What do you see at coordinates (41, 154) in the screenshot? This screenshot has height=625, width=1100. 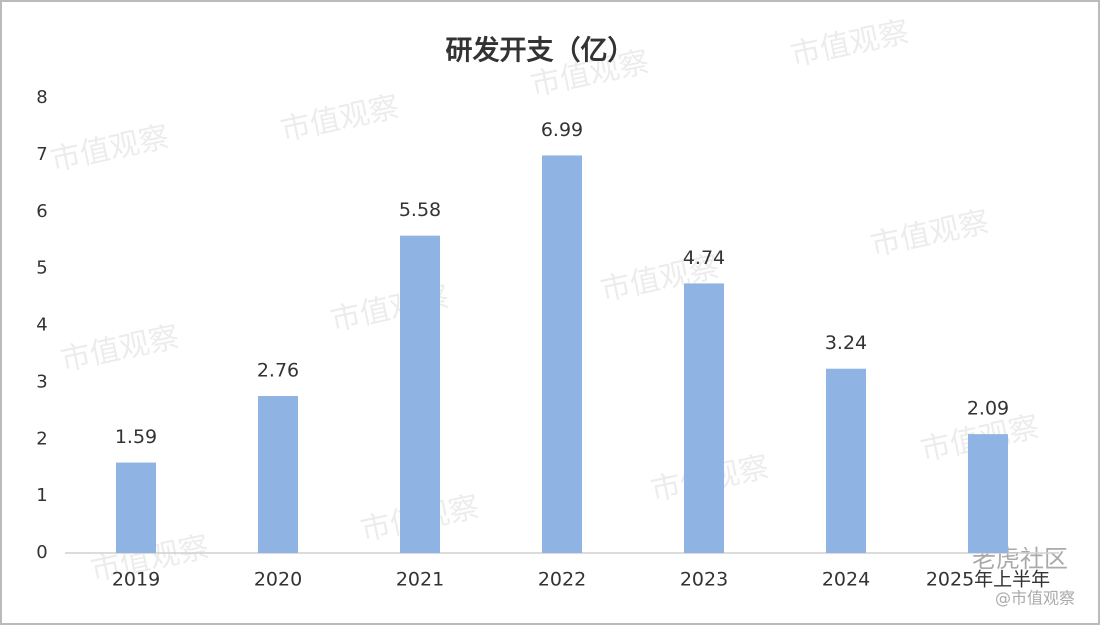 I see `y-tick-label: 7` at bounding box center [41, 154].